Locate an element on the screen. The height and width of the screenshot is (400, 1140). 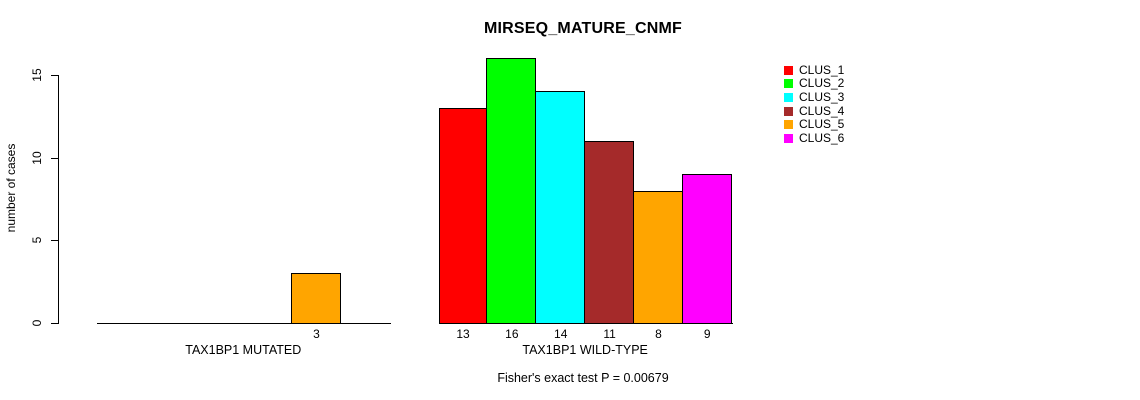
y-tick-label: 15 is located at coordinates (37, 75).